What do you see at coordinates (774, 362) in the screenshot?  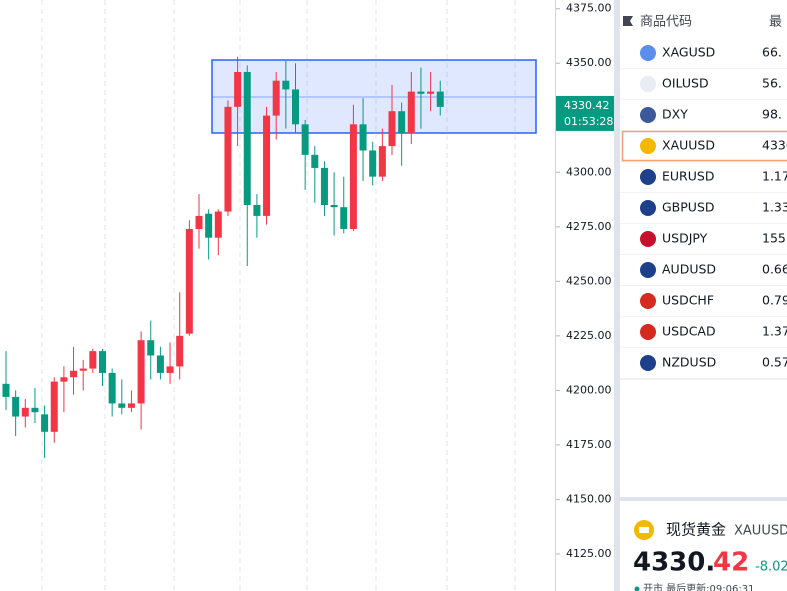 I see `price: 0.57` at bounding box center [774, 362].